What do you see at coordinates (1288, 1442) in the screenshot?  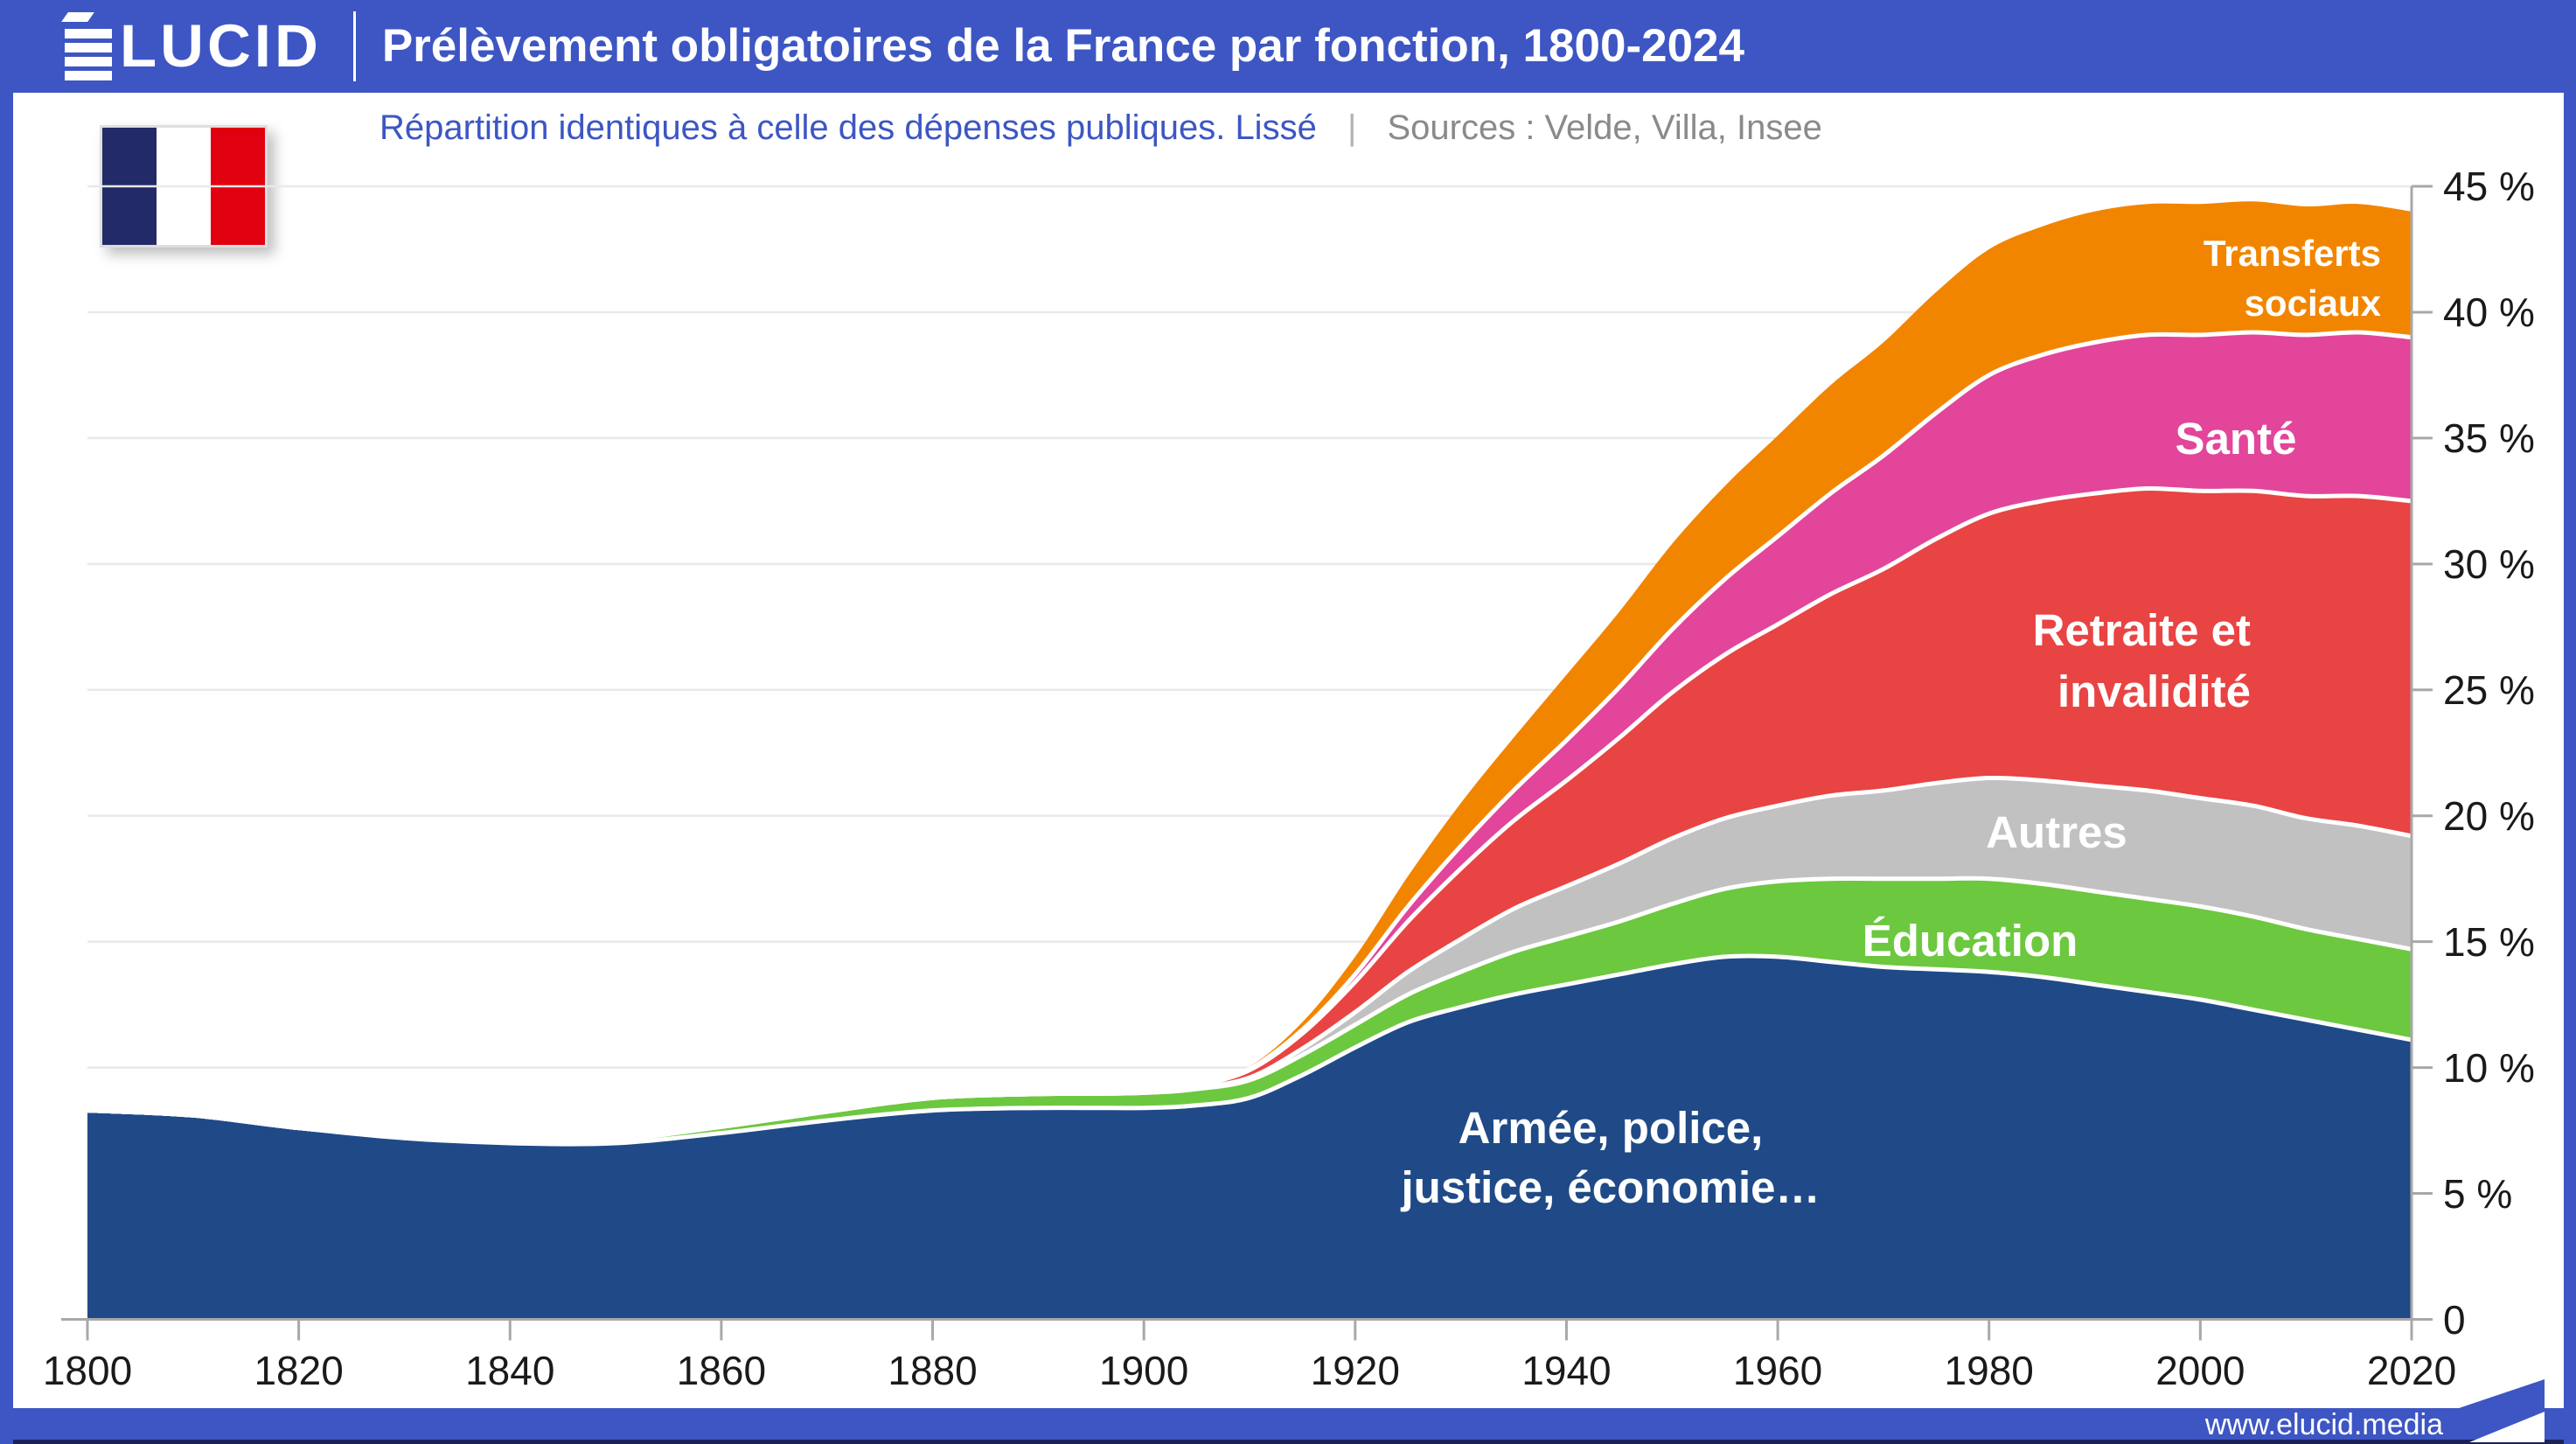 I see `footer-bottom-edge` at bounding box center [1288, 1442].